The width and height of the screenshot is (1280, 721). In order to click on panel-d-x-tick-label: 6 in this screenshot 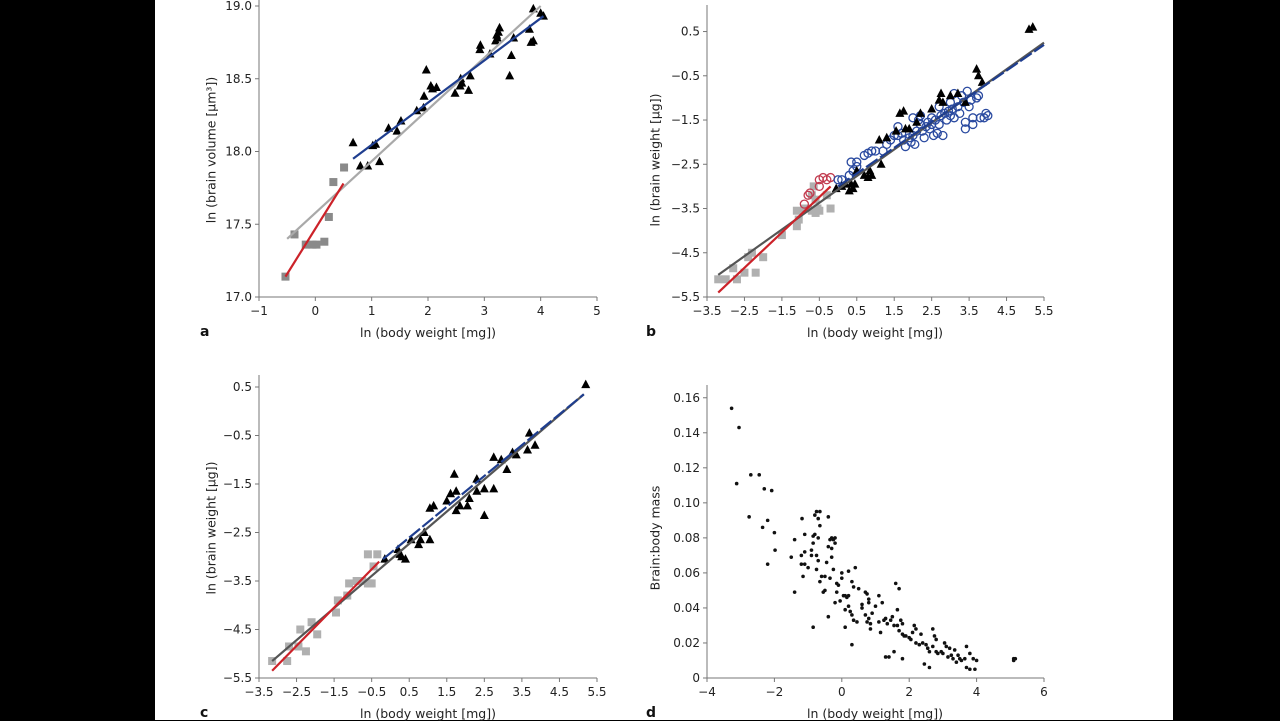, I will do `click(1044, 692)`.